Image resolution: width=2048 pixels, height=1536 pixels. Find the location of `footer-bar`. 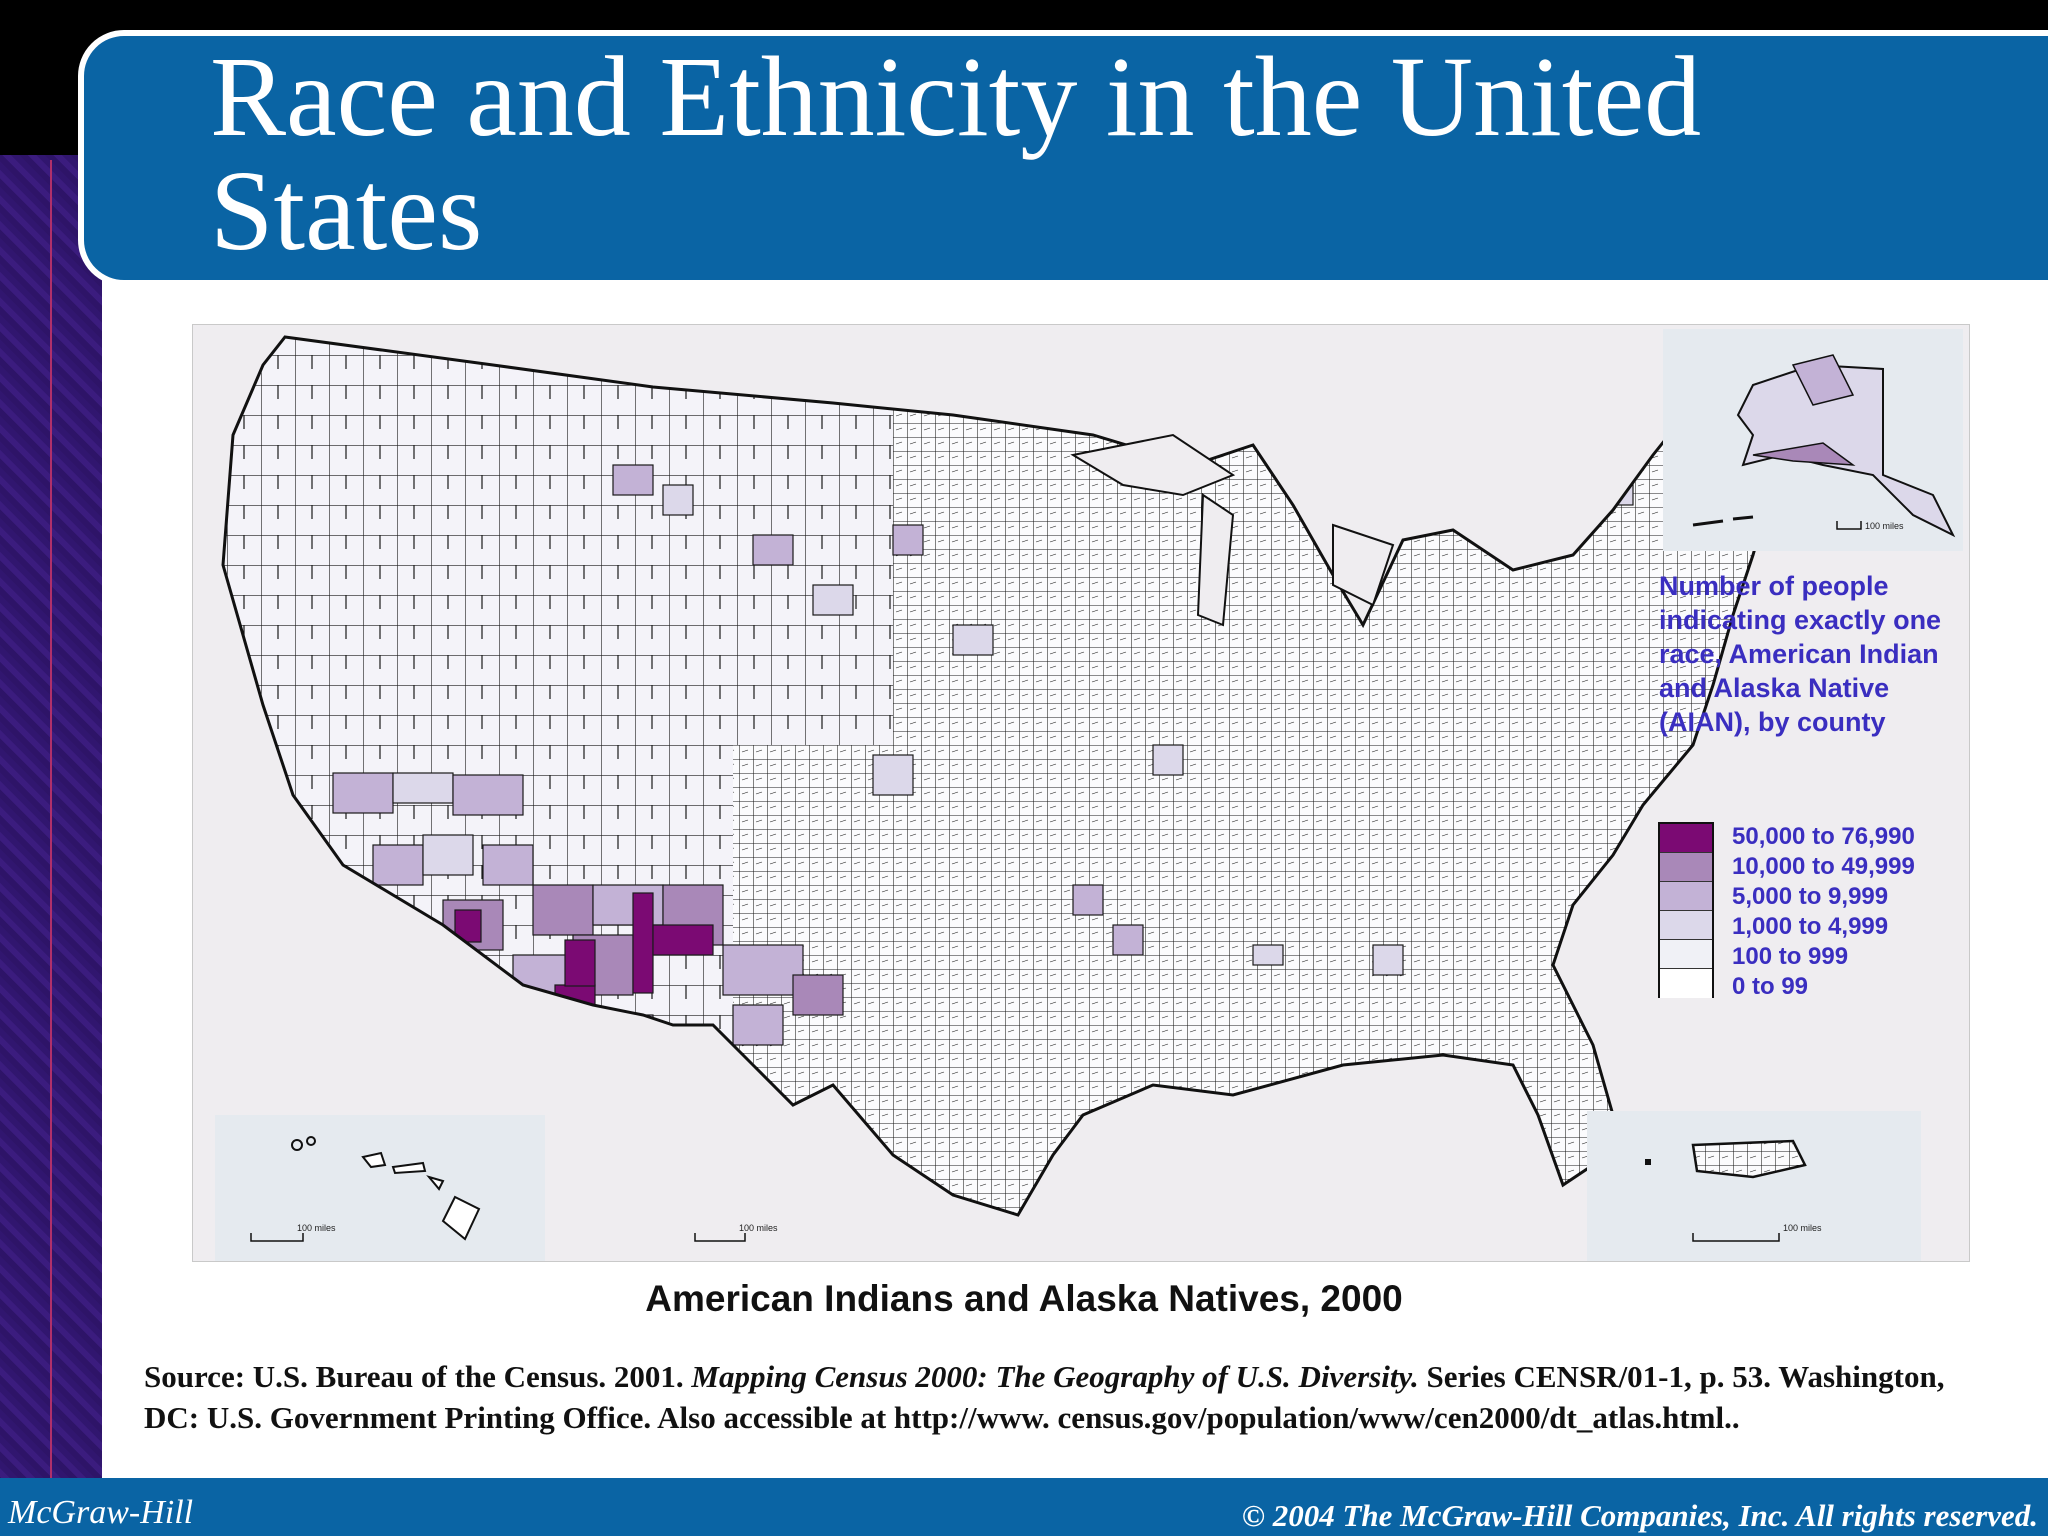

footer-bar is located at coordinates (1024, 1507).